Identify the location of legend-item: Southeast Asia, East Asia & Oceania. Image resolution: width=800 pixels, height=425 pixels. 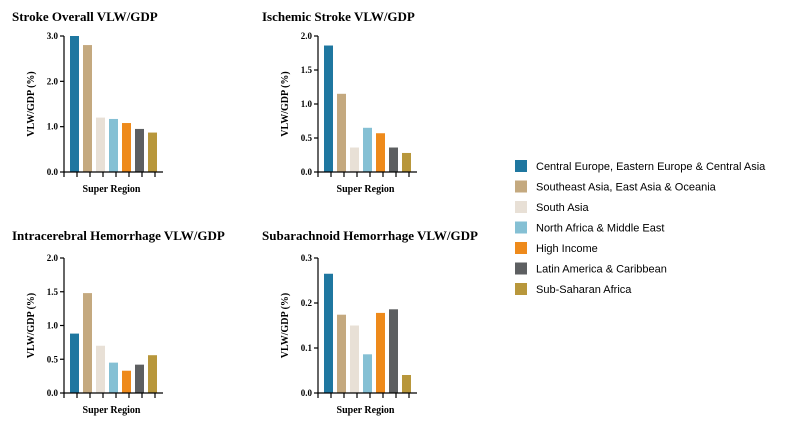
(616, 187).